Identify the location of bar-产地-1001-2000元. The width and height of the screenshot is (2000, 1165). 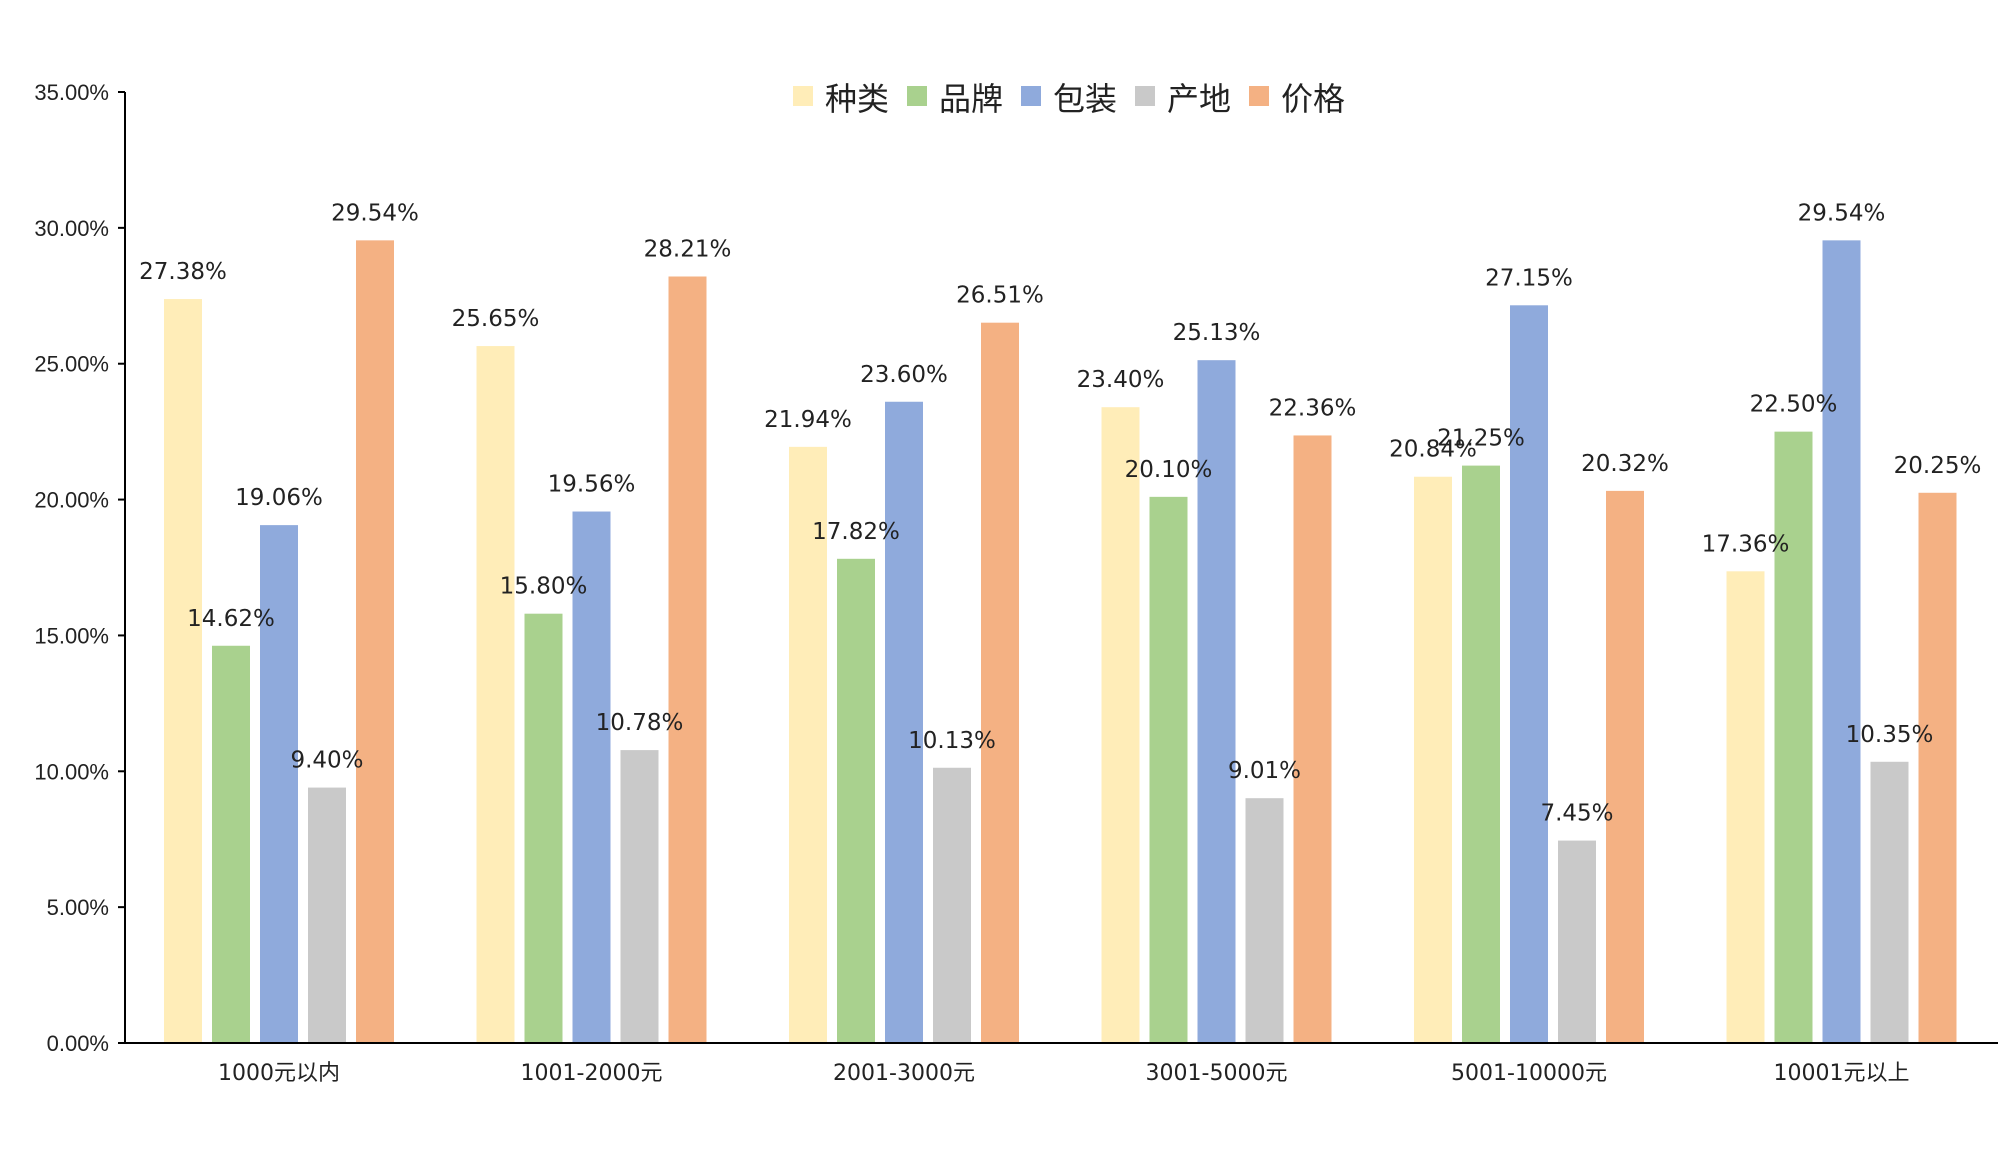
(639, 896).